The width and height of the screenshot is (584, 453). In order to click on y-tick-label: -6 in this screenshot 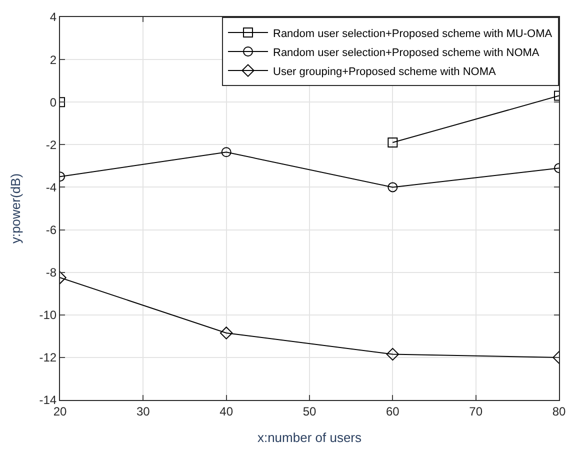, I will do `click(51, 229)`.